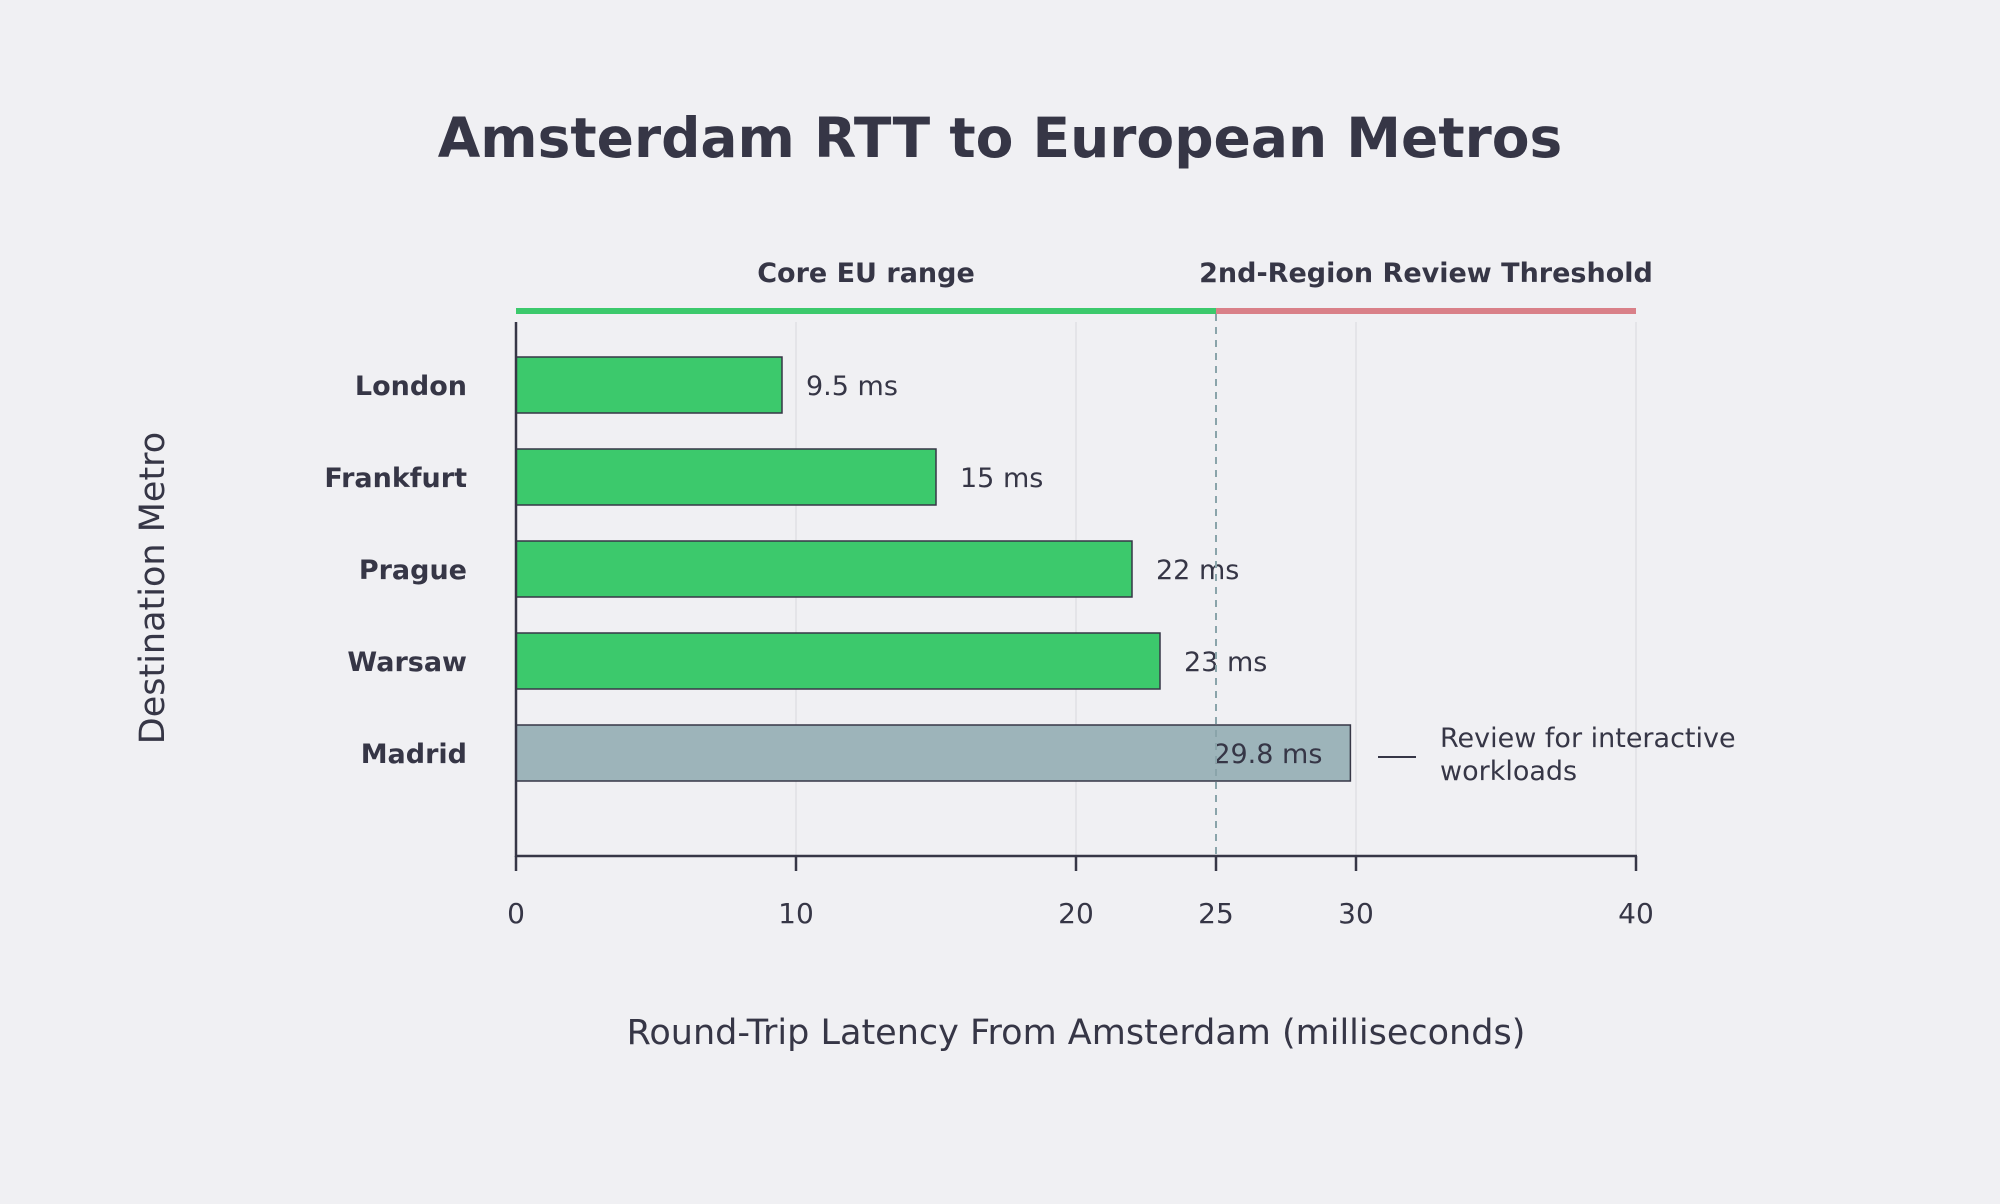 This screenshot has height=1204, width=2000. What do you see at coordinates (395, 478) in the screenshot?
I see `category-label: Frankfurt` at bounding box center [395, 478].